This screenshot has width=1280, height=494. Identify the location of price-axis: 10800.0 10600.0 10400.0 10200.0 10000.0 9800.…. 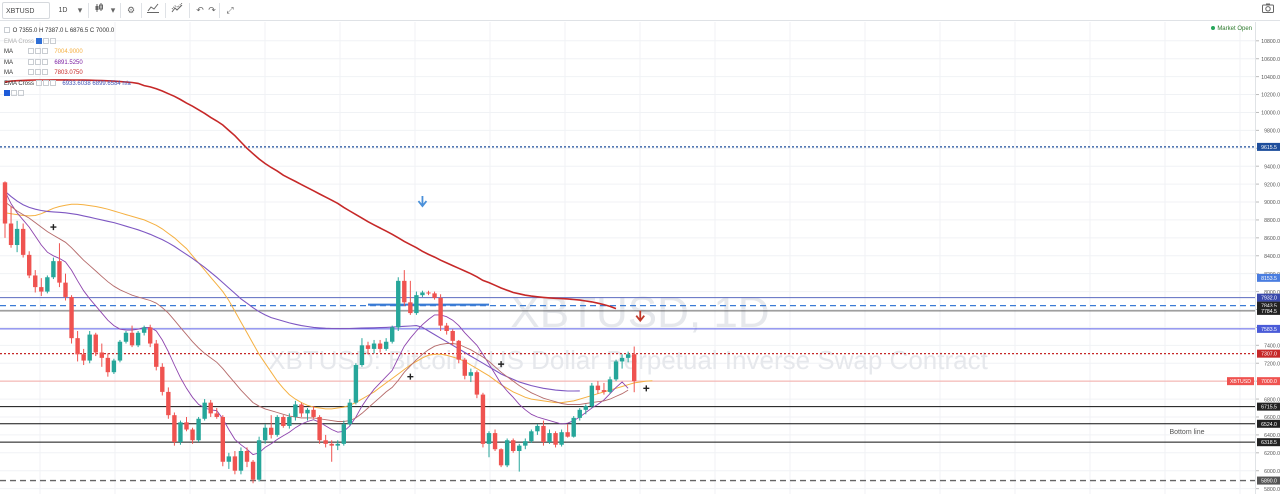
(1267, 258).